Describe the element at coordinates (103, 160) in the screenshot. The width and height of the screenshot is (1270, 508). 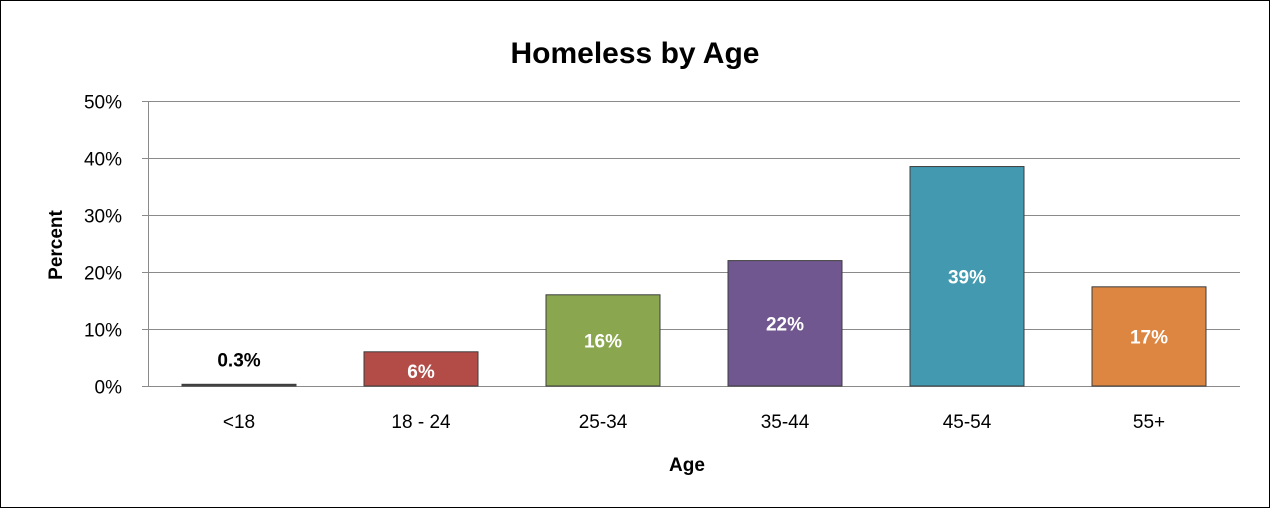
I see `y-tick-label: 40%` at that location.